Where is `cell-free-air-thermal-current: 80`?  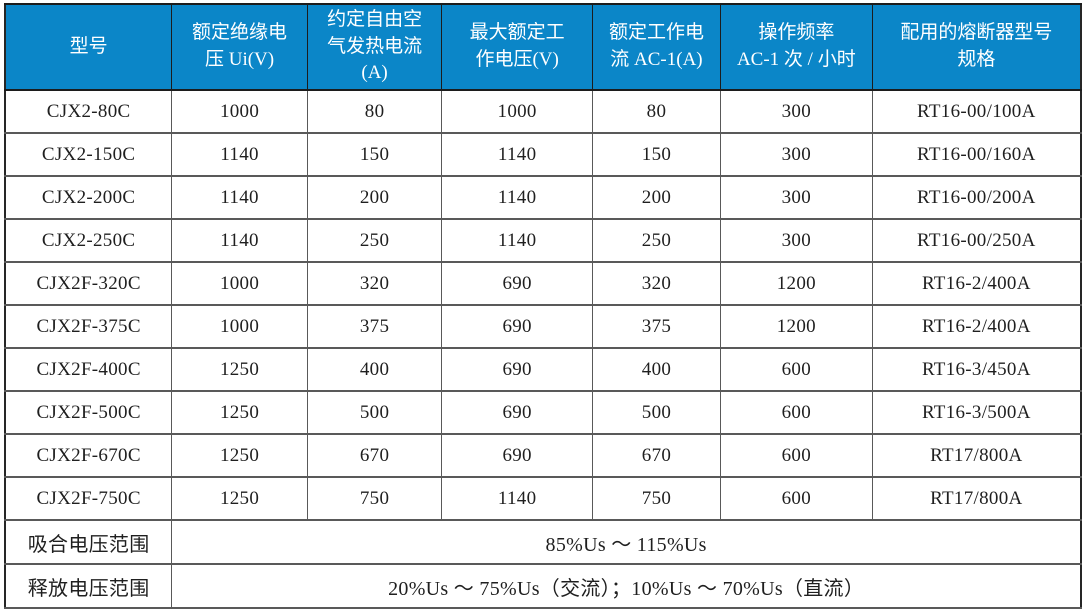
cell-free-air-thermal-current: 80 is located at coordinates (374, 111).